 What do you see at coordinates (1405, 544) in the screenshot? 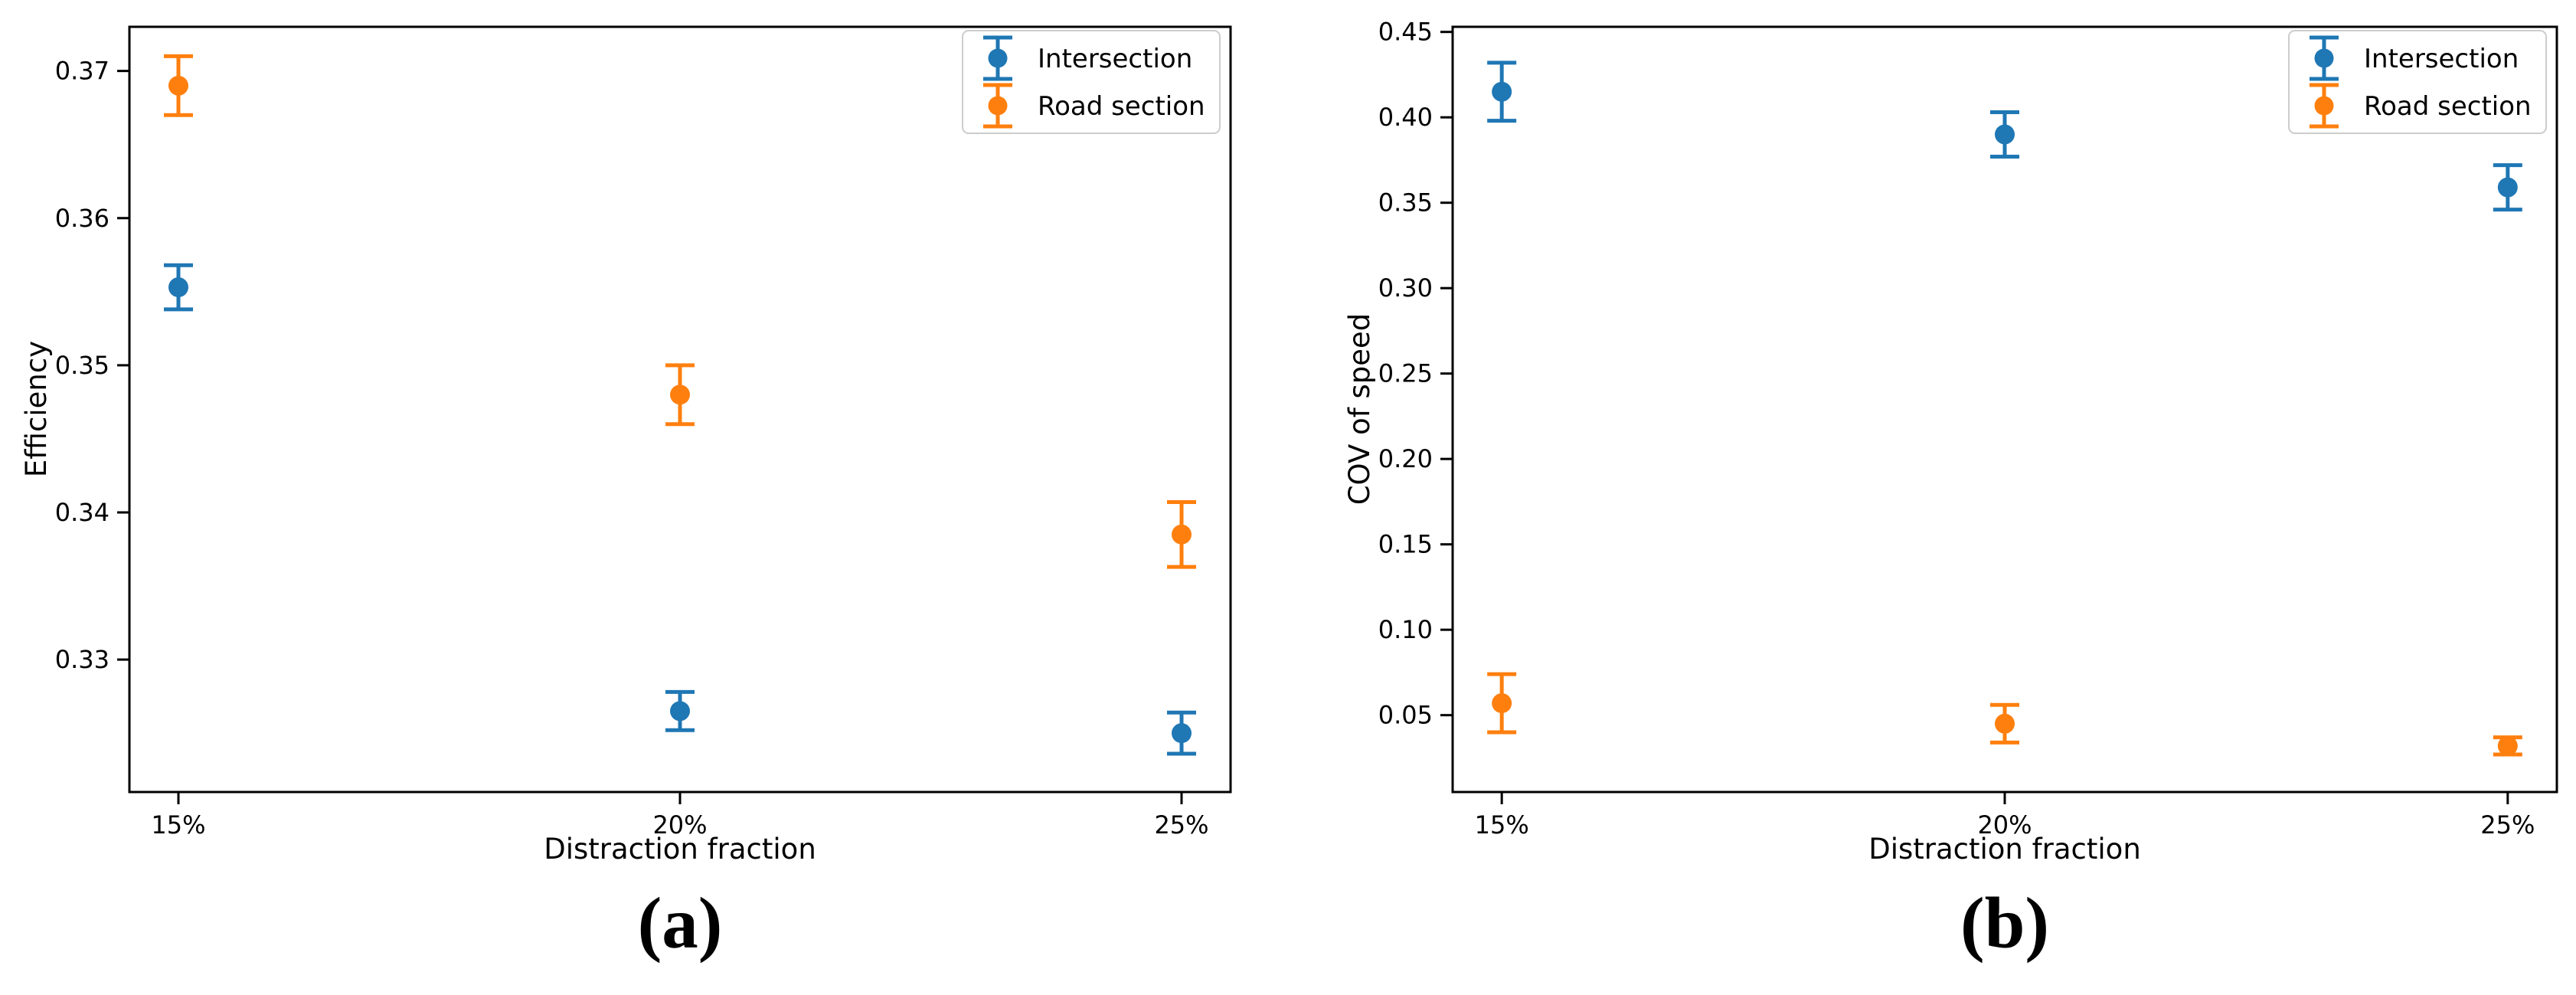
I see `y-tick-label: 0.15` at bounding box center [1405, 544].